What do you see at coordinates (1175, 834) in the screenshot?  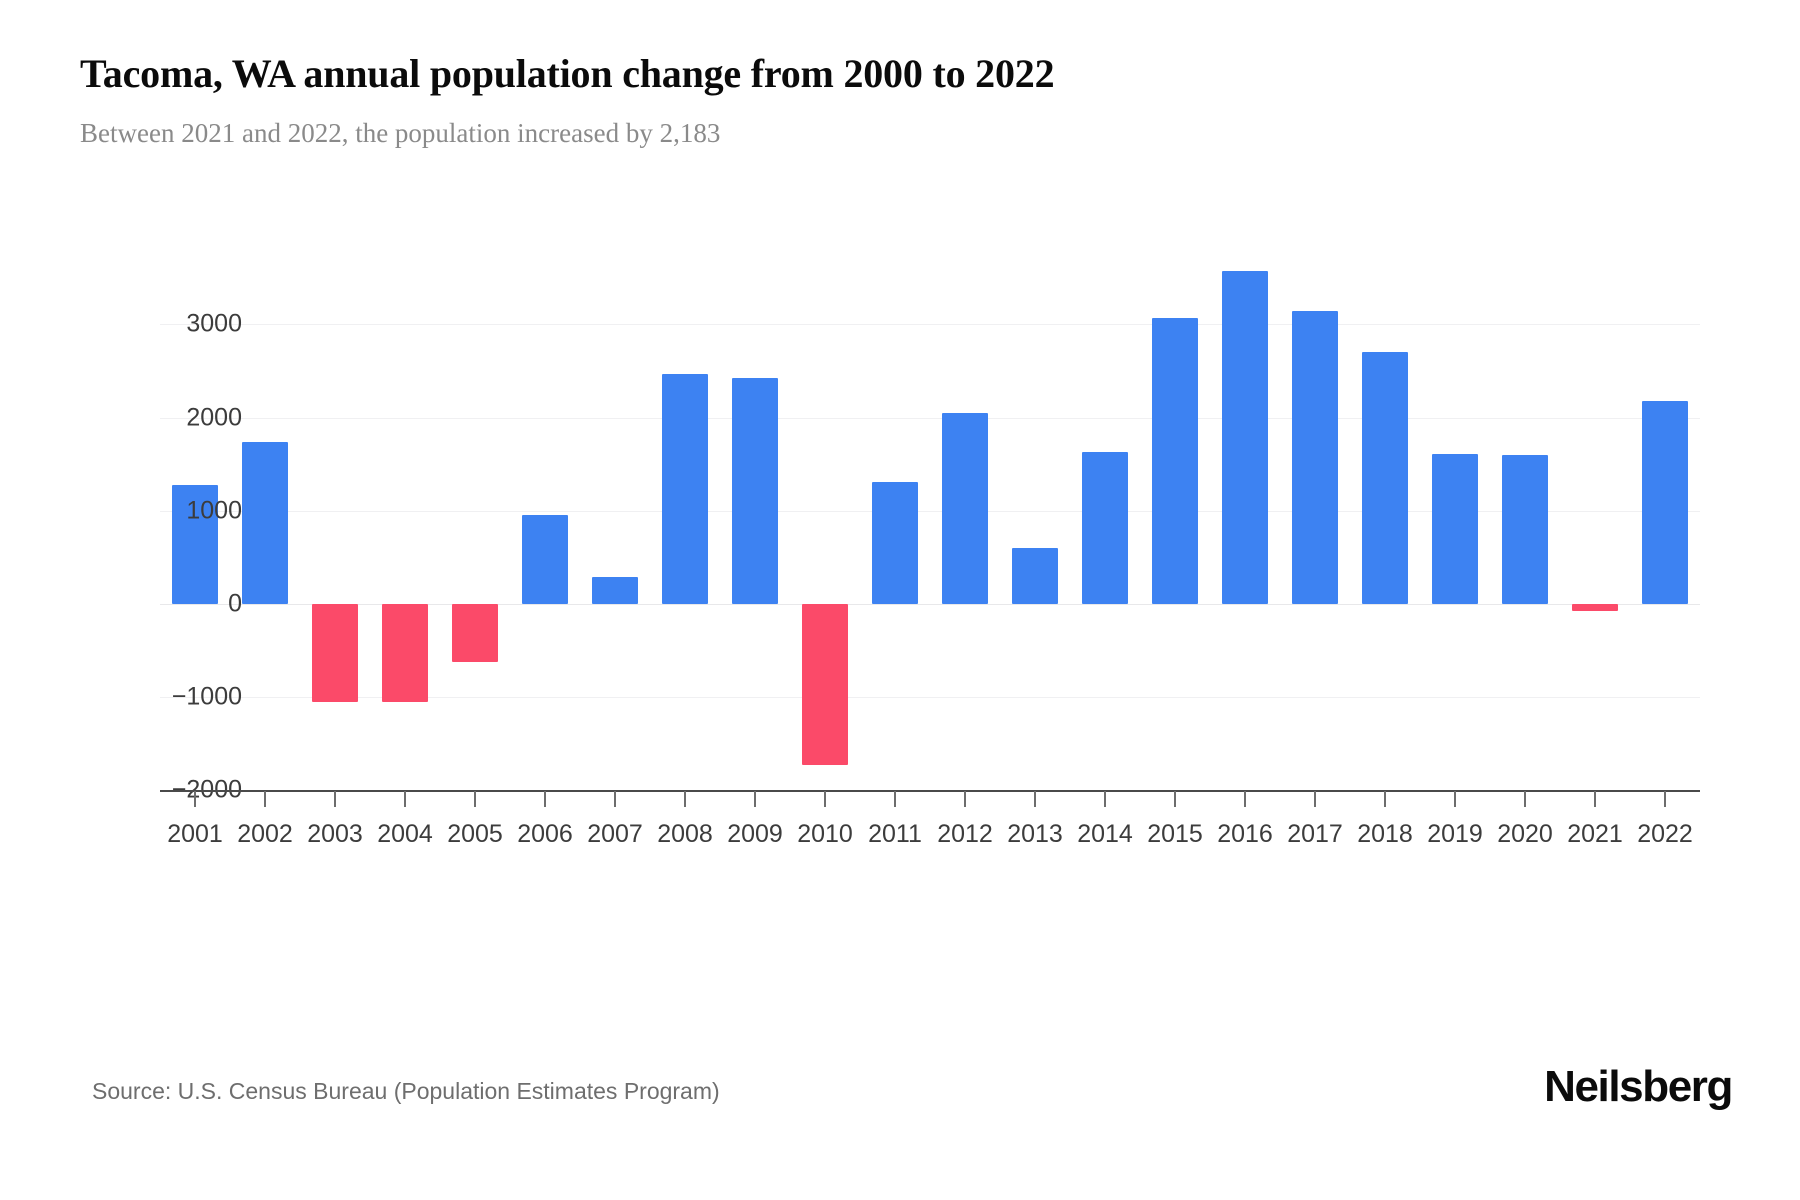 I see `x-axis-tick-label: 2015` at bounding box center [1175, 834].